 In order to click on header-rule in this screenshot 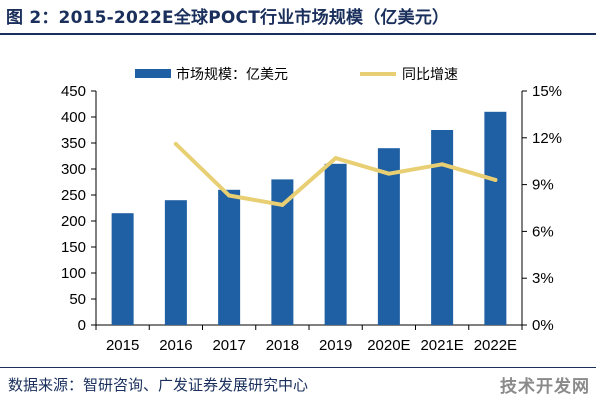, I will do `click(298, 34)`.